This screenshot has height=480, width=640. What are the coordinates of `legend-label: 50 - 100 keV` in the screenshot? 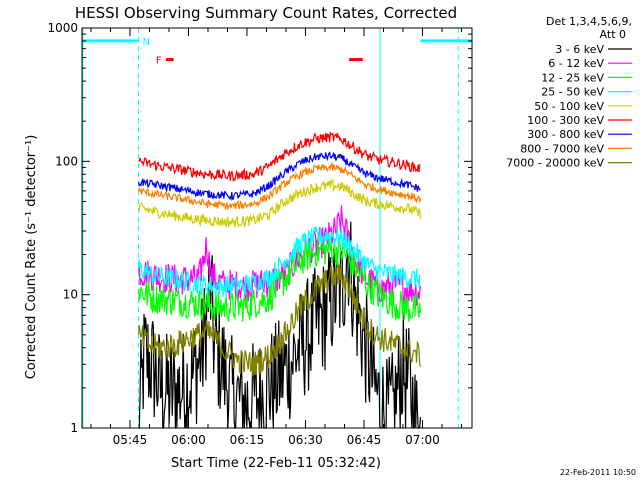 It's located at (569, 106).